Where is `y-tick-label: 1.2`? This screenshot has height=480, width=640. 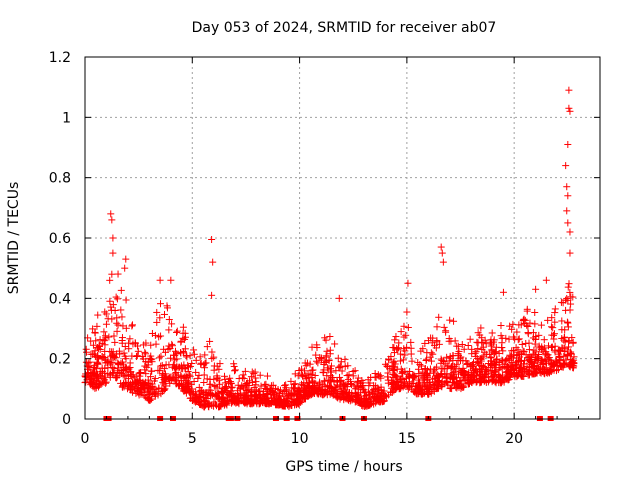 y-tick-label: 1.2 is located at coordinates (60, 58).